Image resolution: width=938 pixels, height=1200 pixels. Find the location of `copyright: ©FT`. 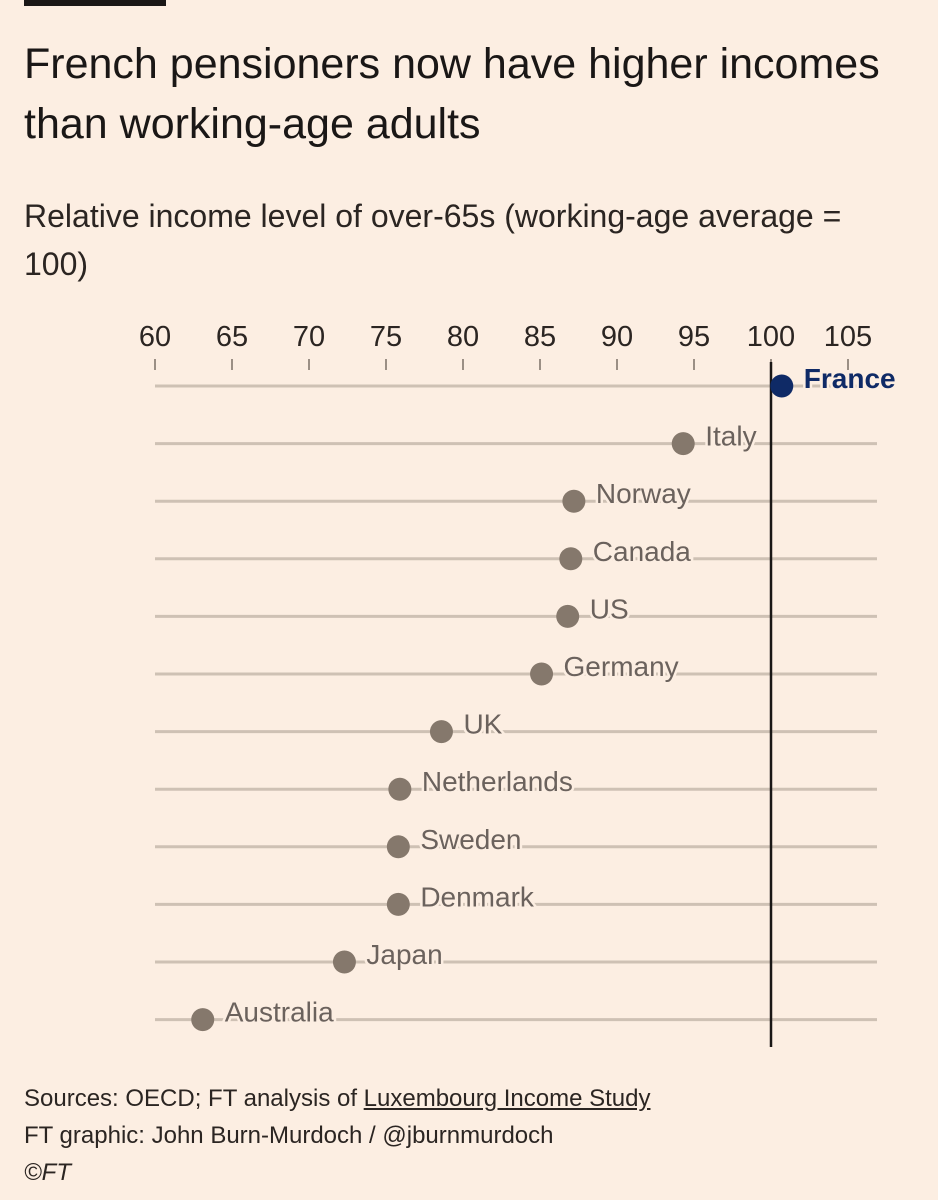

copyright: ©FT is located at coordinates (48, 1172).